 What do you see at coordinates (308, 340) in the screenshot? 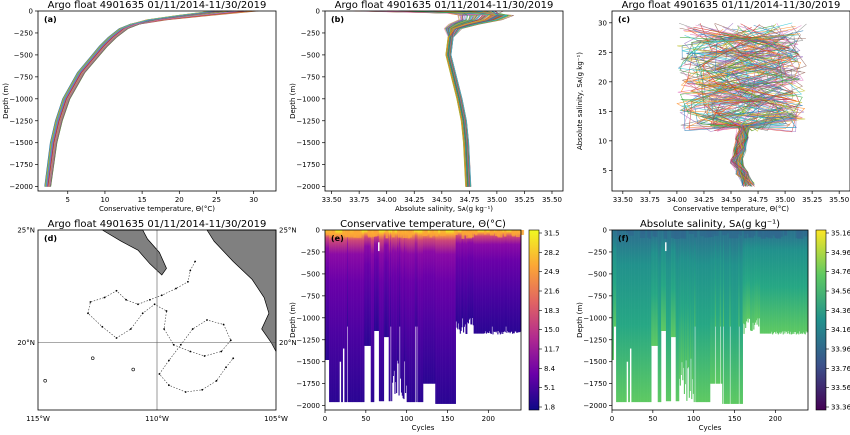
I see `y-tick-label-e: −1250` at bounding box center [308, 340].